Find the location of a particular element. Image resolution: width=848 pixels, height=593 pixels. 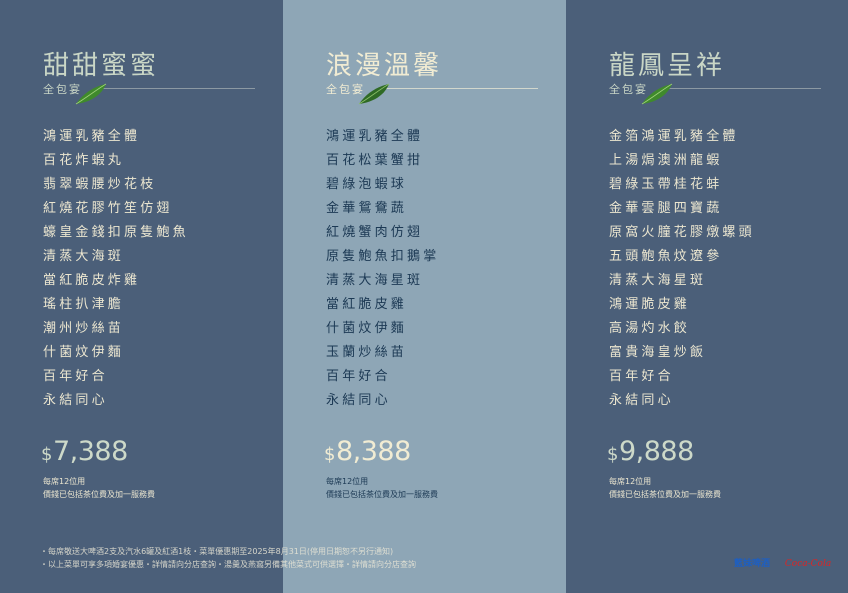

price-value: 7,388 is located at coordinates (90, 451).